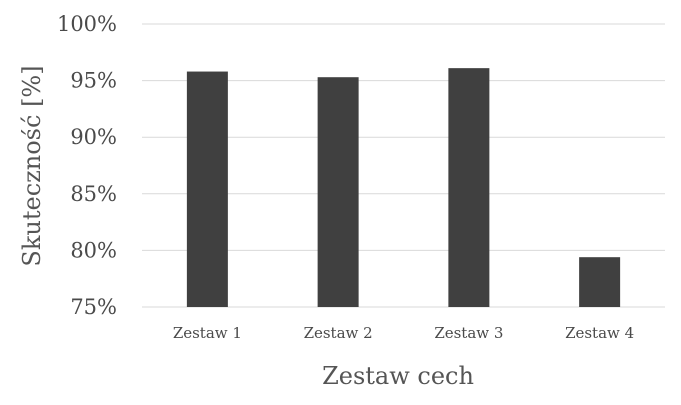 The width and height of the screenshot is (681, 405). Describe the element at coordinates (599, 333) in the screenshot. I see `x-tick-label: Zestaw 4` at that location.